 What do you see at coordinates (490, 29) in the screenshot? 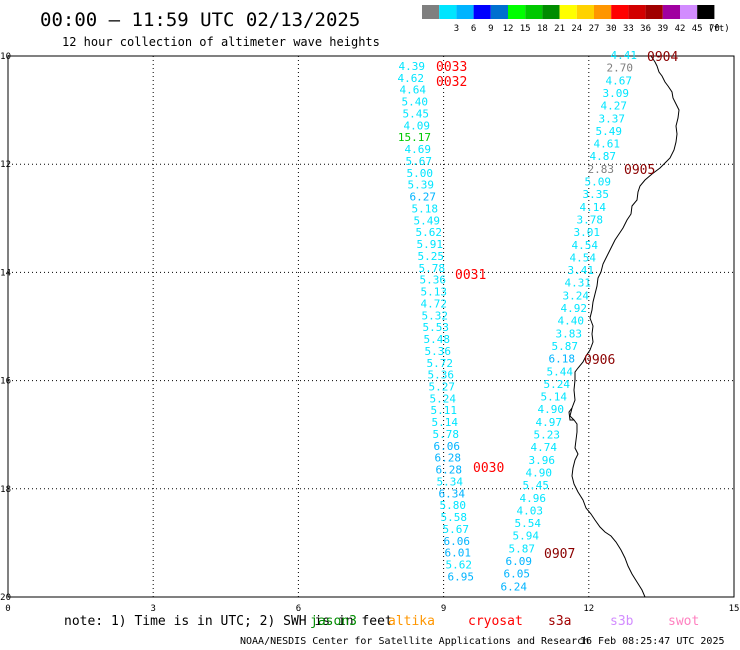
I see `colorbar-tick-label: 9` at bounding box center [490, 29].